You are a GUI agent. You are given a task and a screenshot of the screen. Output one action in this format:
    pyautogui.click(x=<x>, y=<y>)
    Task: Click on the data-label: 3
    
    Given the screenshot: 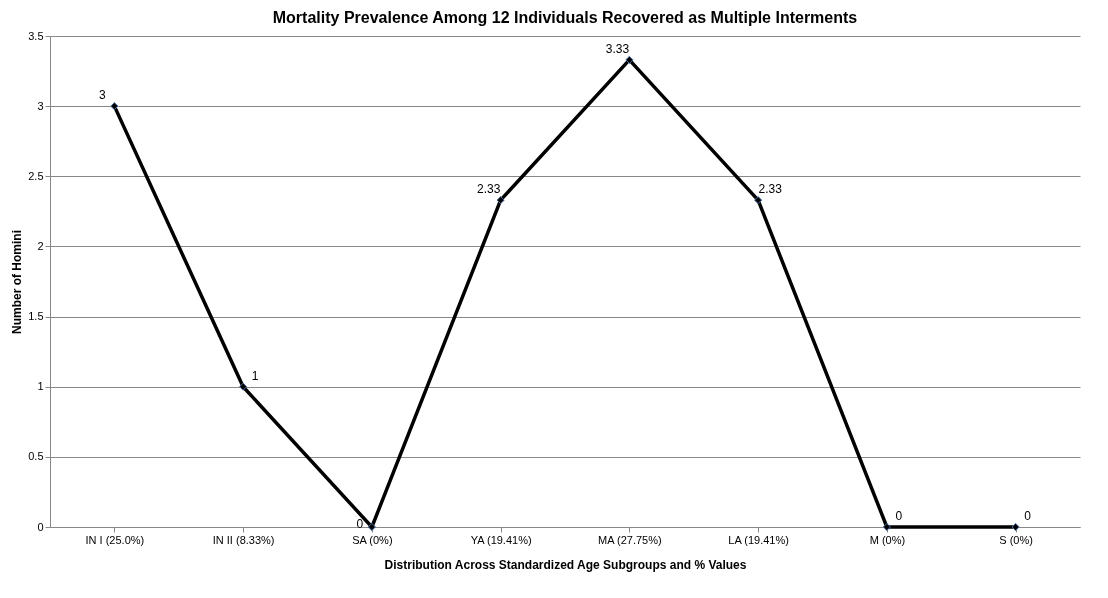 What is the action you would take?
    pyautogui.click(x=103, y=95)
    